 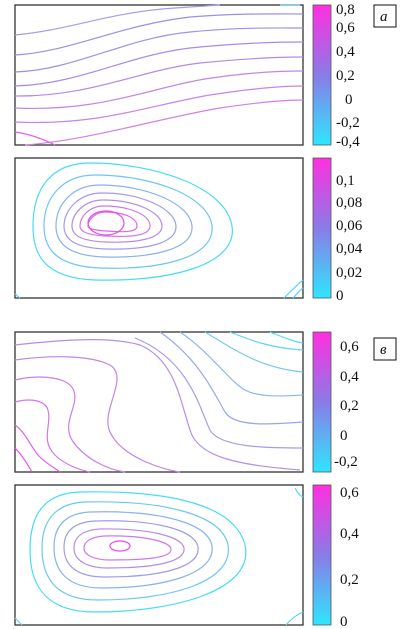 I want to click on colorbar-ticks: 0,8 0,6 0,4 0,2 0 -0,2 -0,4, so click(x=348, y=76).